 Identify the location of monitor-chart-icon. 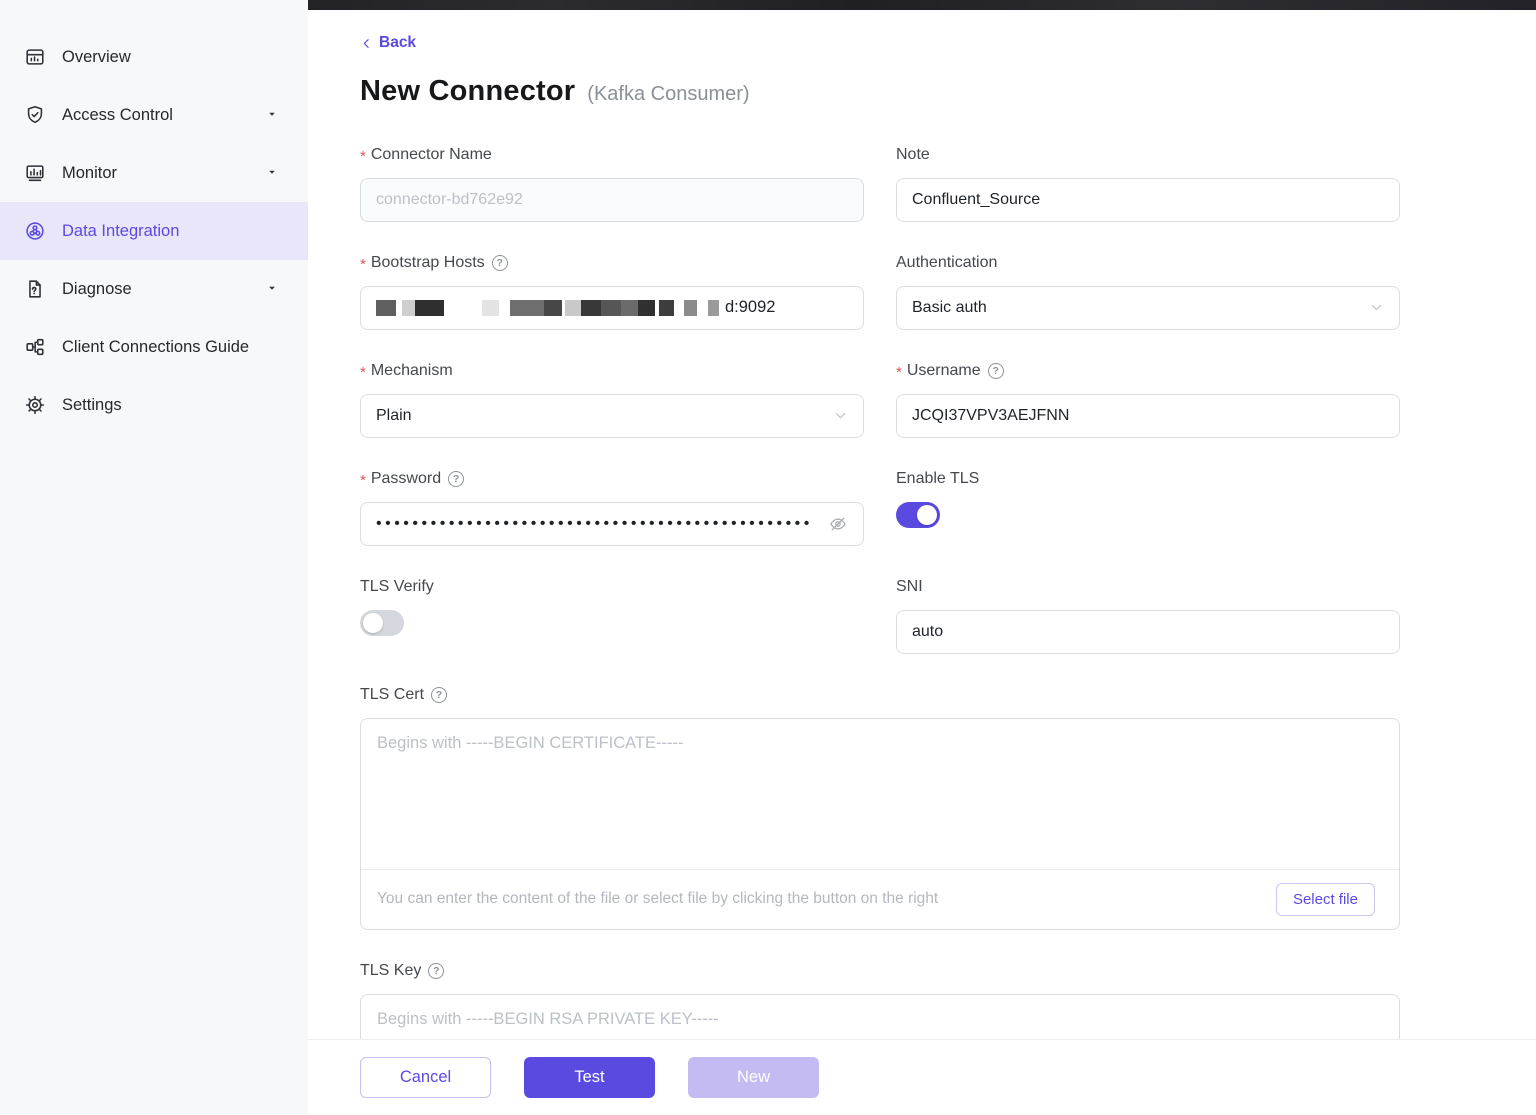
(35, 173).